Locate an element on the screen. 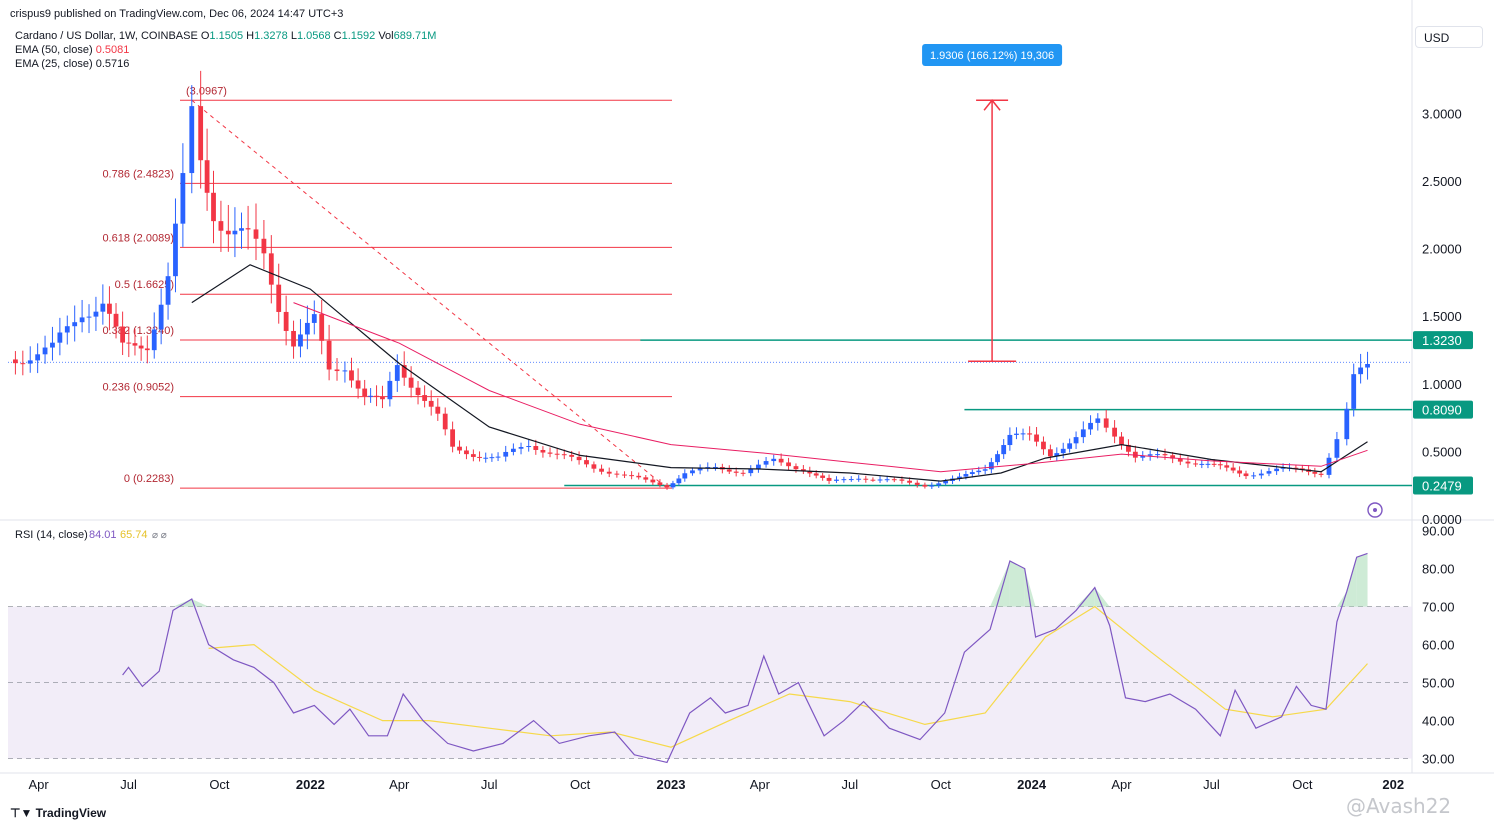  measure-arrow-icon is located at coordinates (992, 105).